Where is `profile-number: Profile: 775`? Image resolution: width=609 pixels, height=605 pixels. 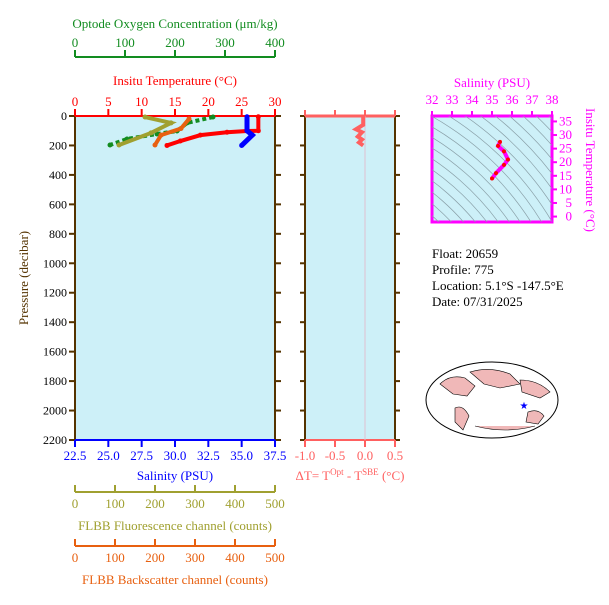
profile-number: Profile: 775 is located at coordinates (463, 269).